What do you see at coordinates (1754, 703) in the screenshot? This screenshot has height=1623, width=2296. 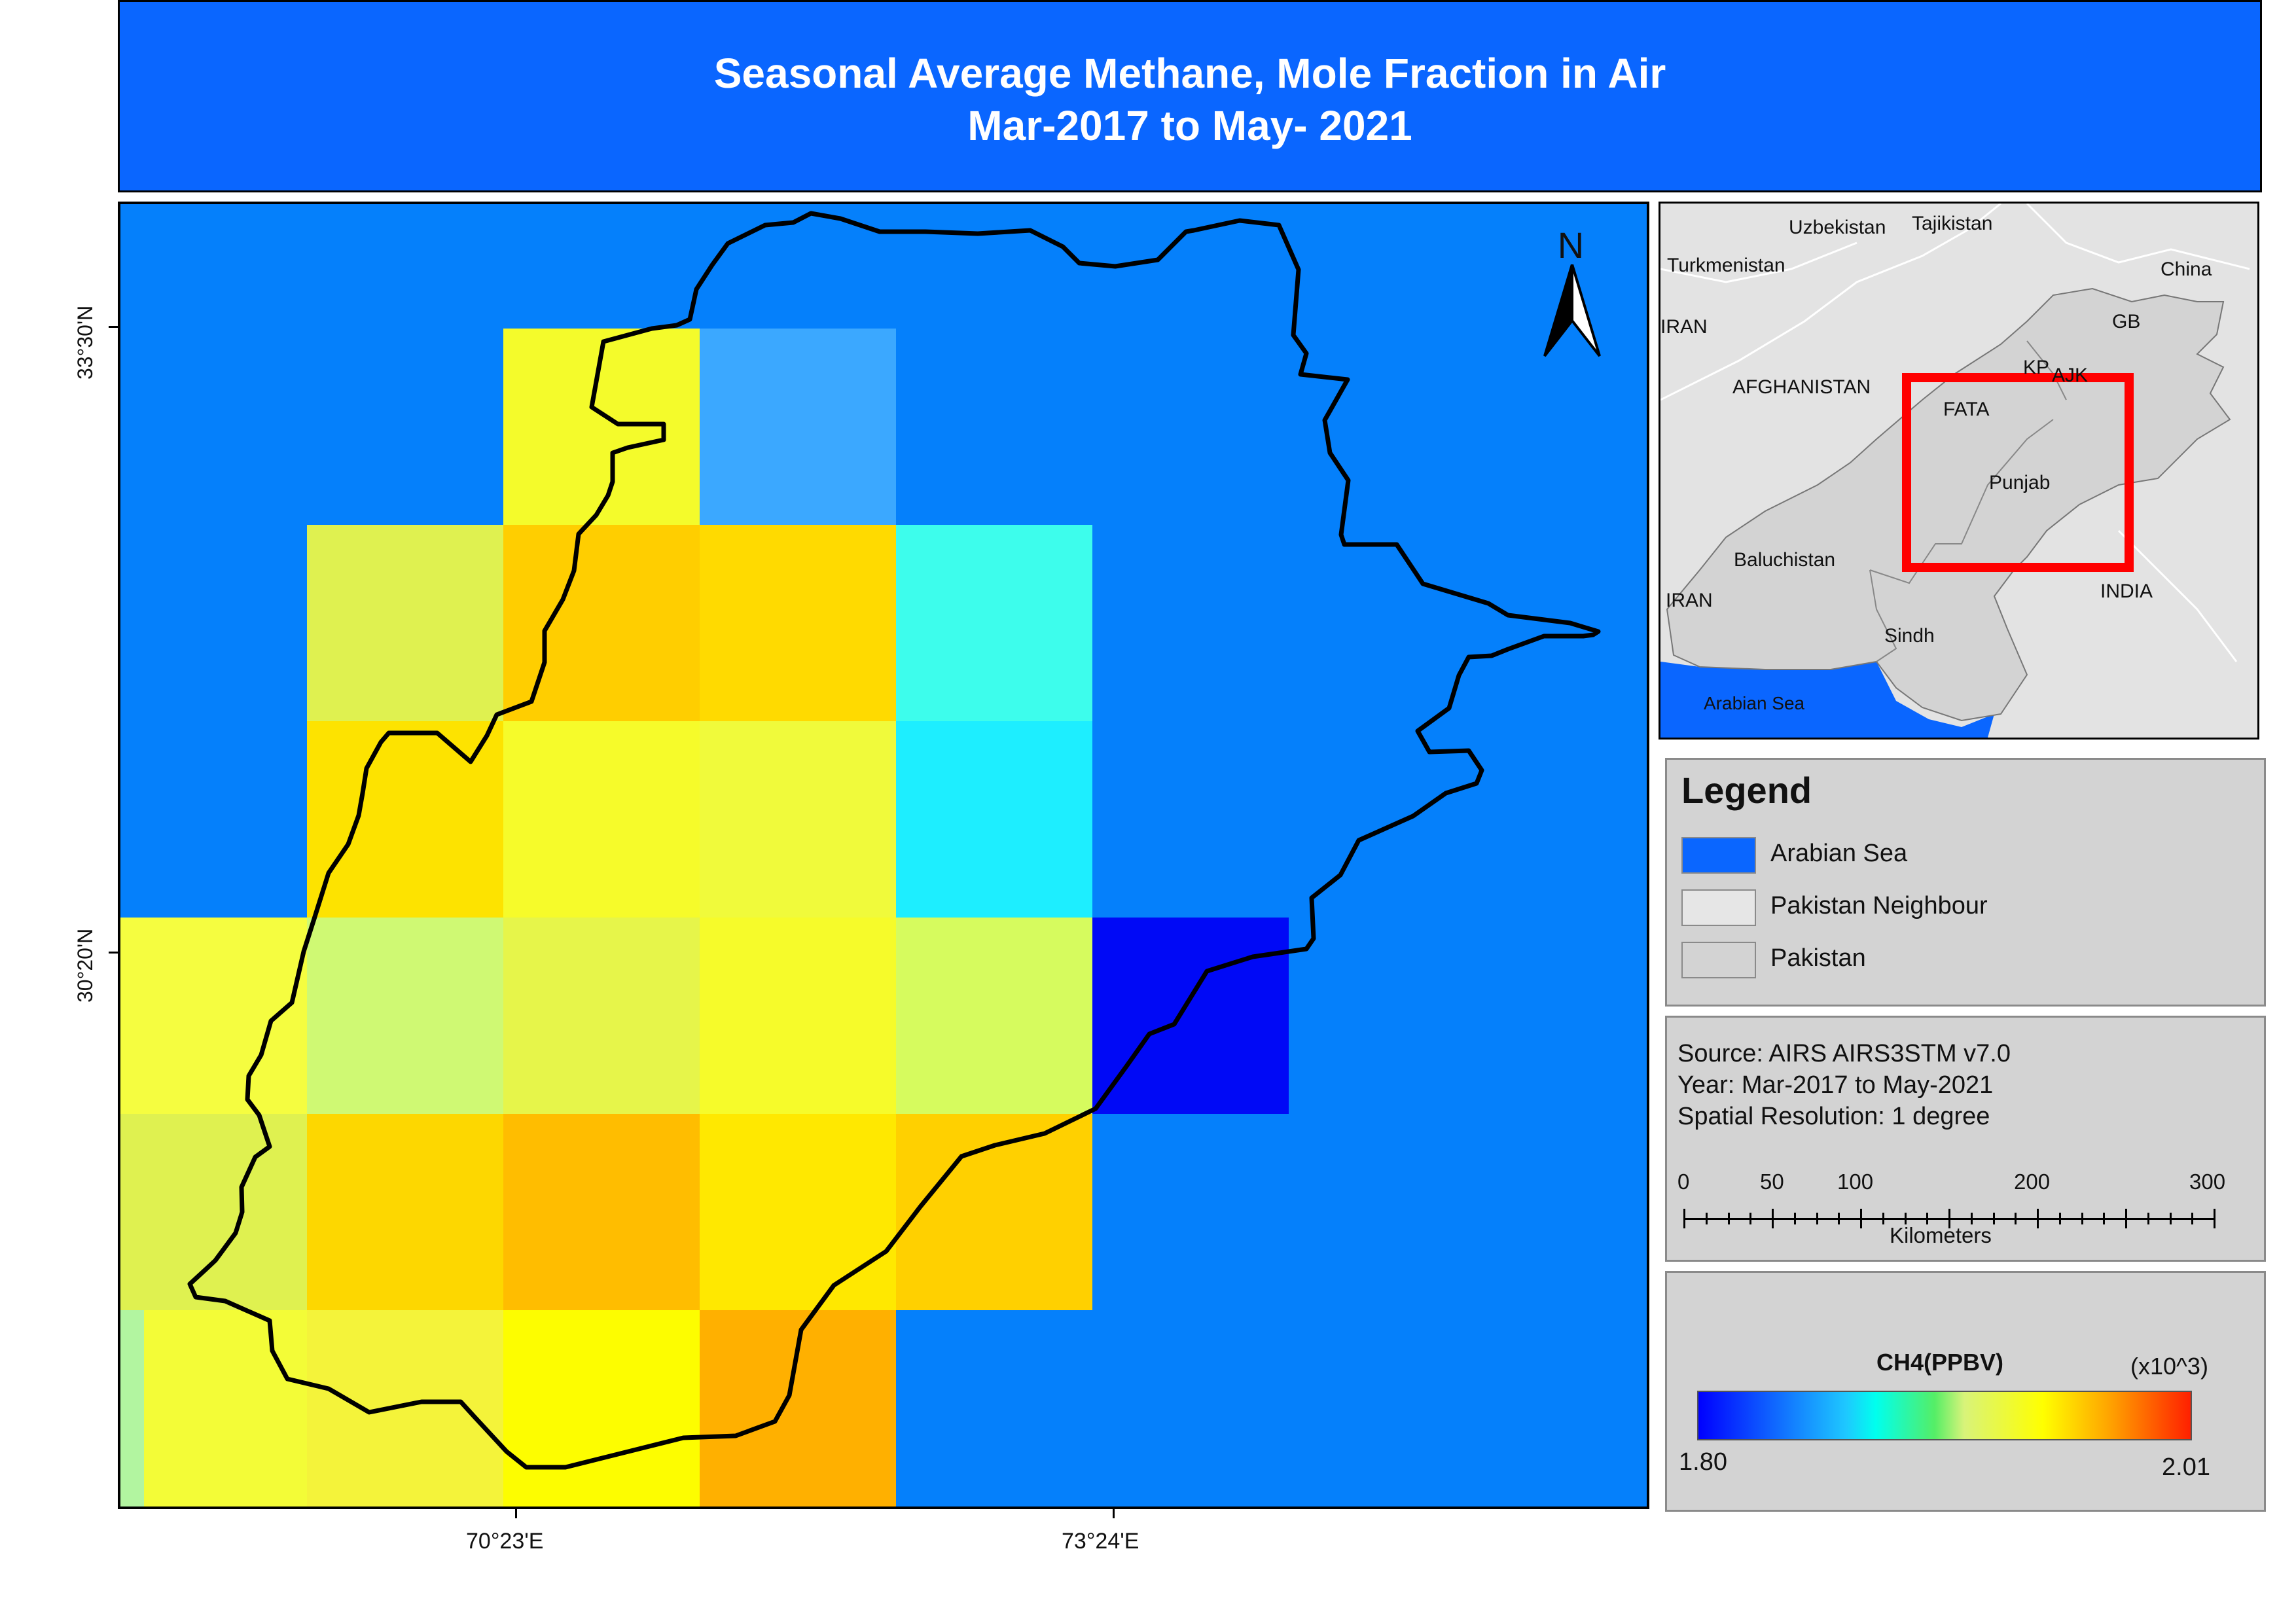 I see `inset-label: Arabian Sea` at bounding box center [1754, 703].